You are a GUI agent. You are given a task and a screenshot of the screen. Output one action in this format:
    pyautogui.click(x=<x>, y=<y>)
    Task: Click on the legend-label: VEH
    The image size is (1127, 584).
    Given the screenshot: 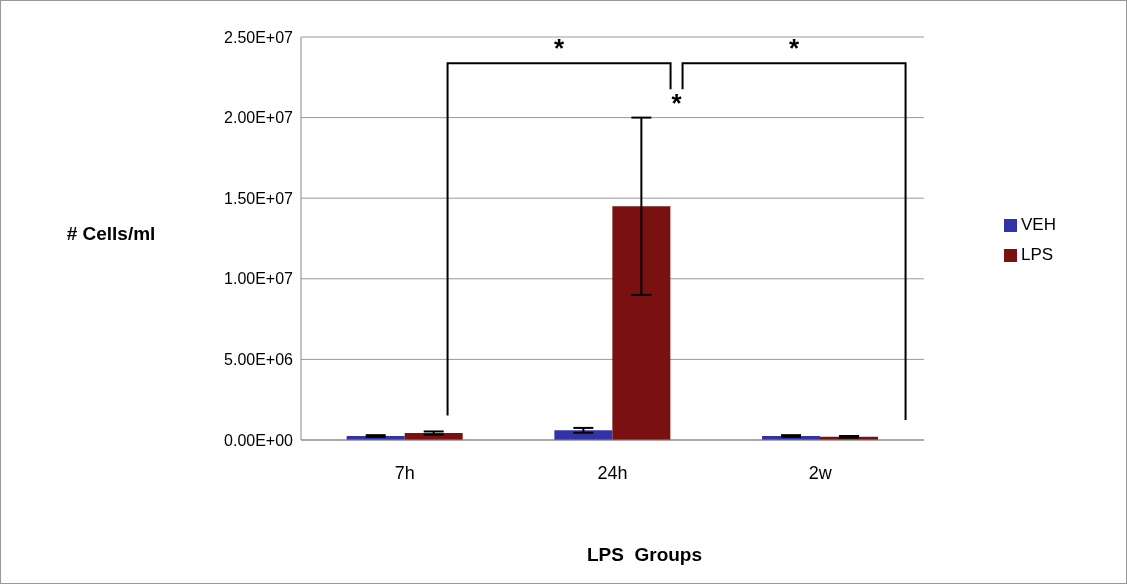 What is the action you would take?
    pyautogui.click(x=1038, y=224)
    